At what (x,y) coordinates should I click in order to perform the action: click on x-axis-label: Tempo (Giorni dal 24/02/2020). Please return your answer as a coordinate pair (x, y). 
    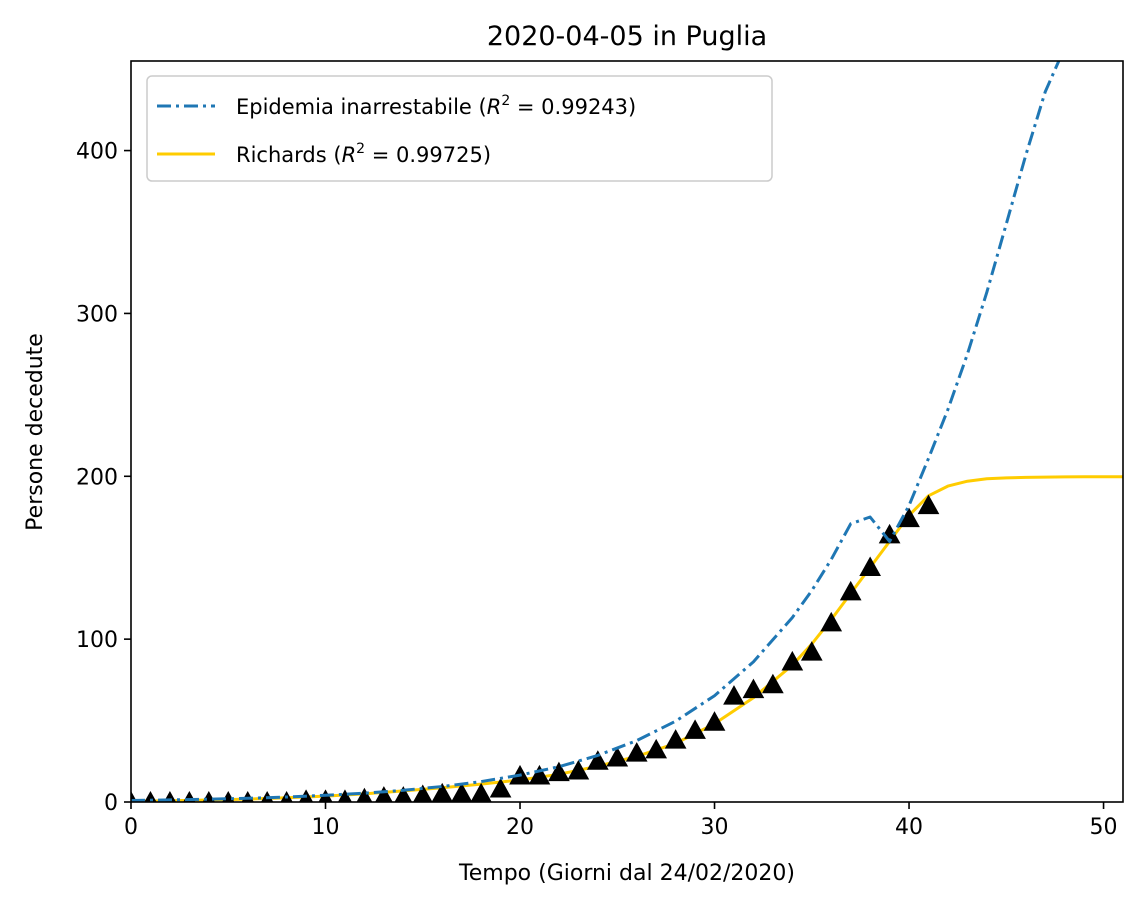
    Looking at the image, I should click on (626, 873).